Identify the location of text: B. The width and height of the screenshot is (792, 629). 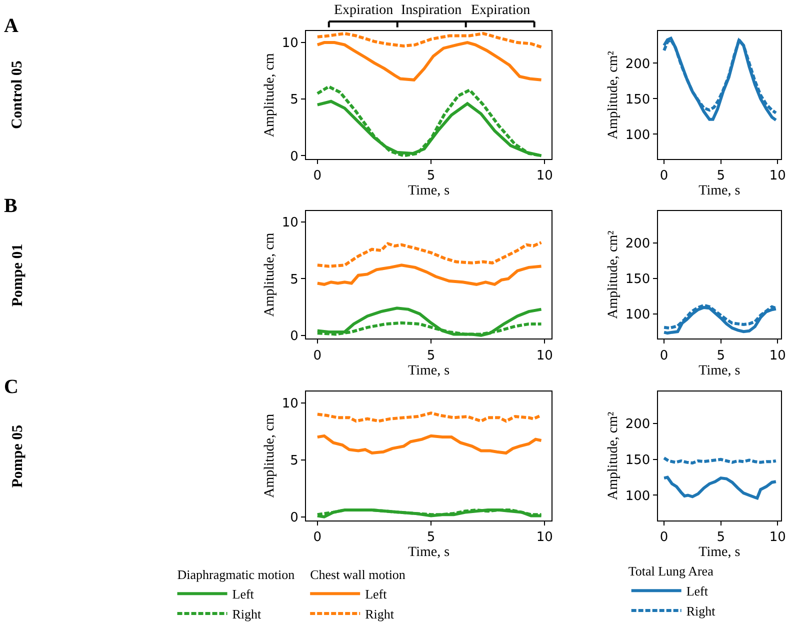
(11, 206).